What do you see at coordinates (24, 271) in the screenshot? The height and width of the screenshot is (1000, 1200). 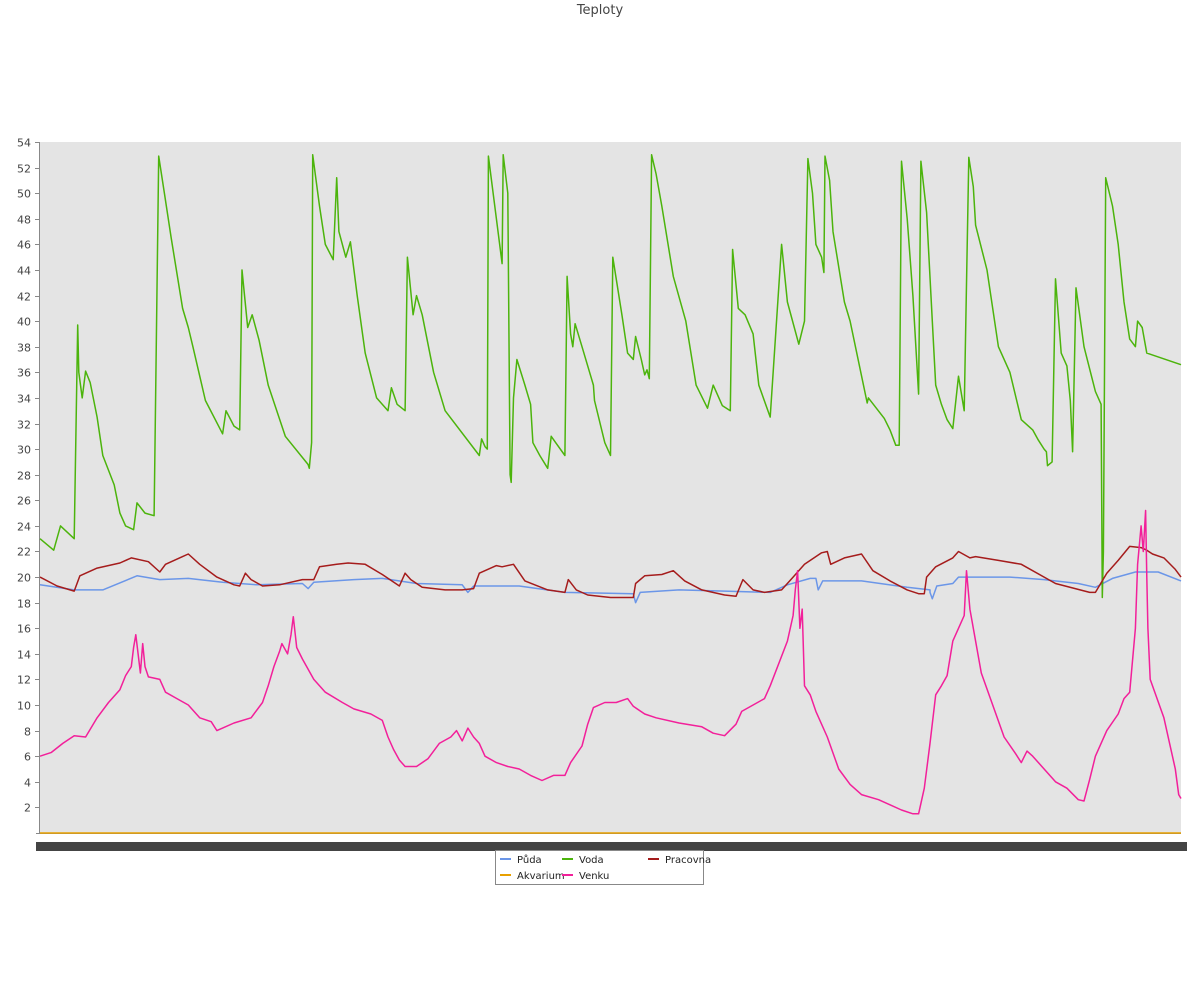 I see `y-tick-label: 44` at bounding box center [24, 271].